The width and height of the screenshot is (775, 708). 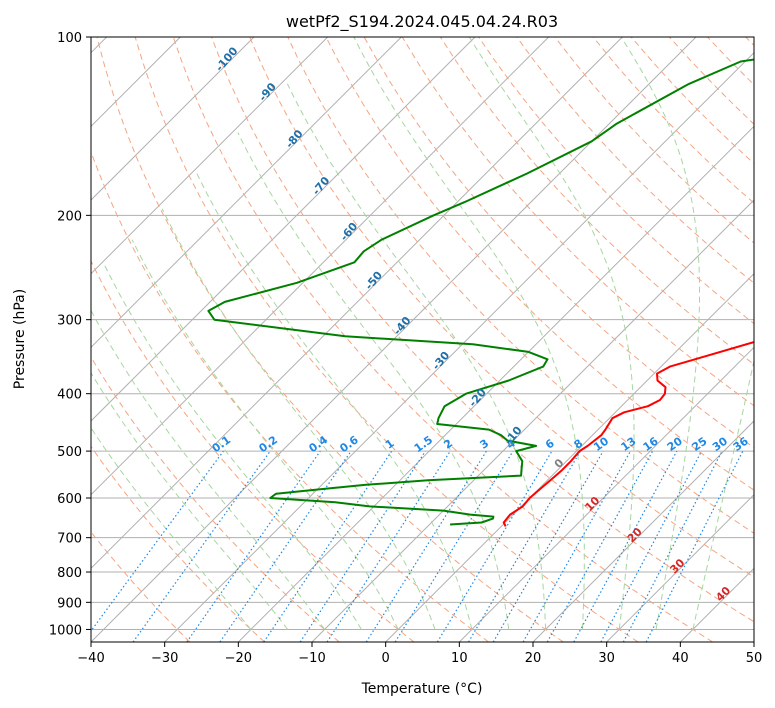 What do you see at coordinates (69, 38) in the screenshot?
I see `y-tick-label: 100` at bounding box center [69, 38].